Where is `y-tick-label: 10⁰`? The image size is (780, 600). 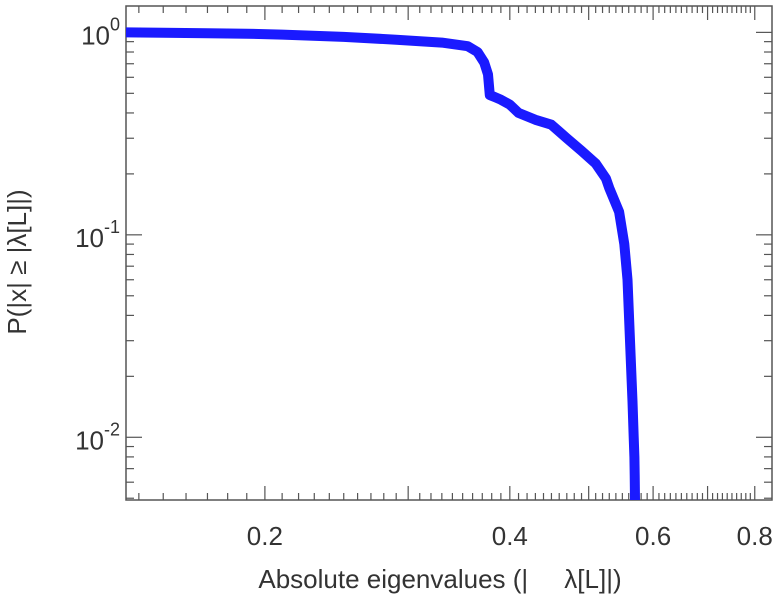 y-tick-label: 10⁰ is located at coordinates (100, 32).